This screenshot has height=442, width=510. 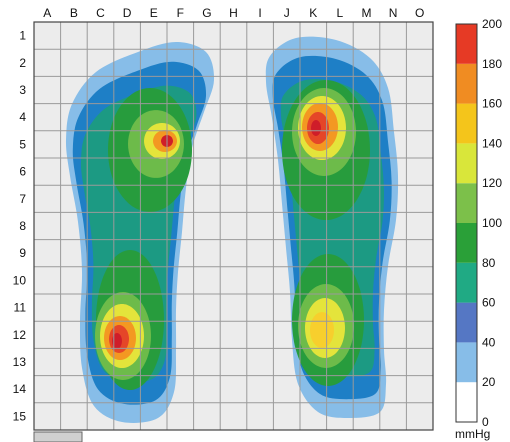 I want to click on column-label-e: E, so click(x=154, y=13).